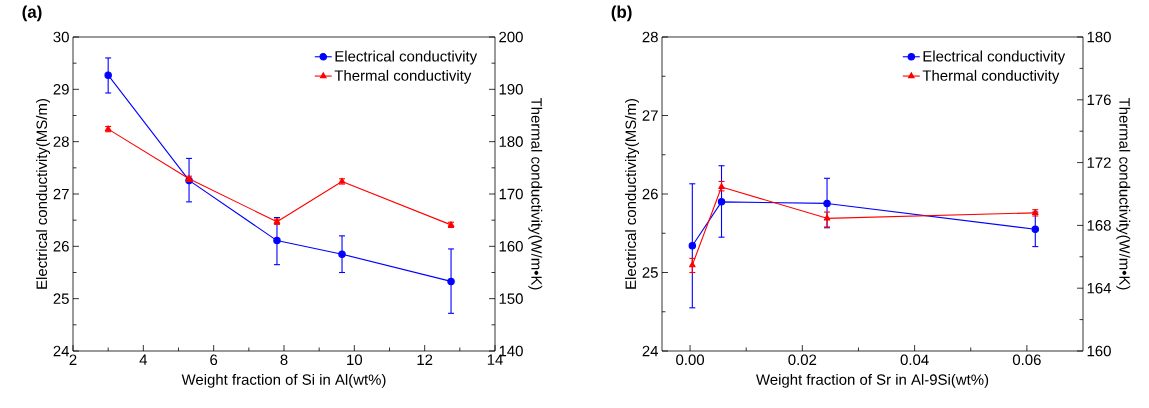 The height and width of the screenshot is (408, 1149). What do you see at coordinates (284, 360) in the screenshot?
I see `x-tick-label: 8` at bounding box center [284, 360].